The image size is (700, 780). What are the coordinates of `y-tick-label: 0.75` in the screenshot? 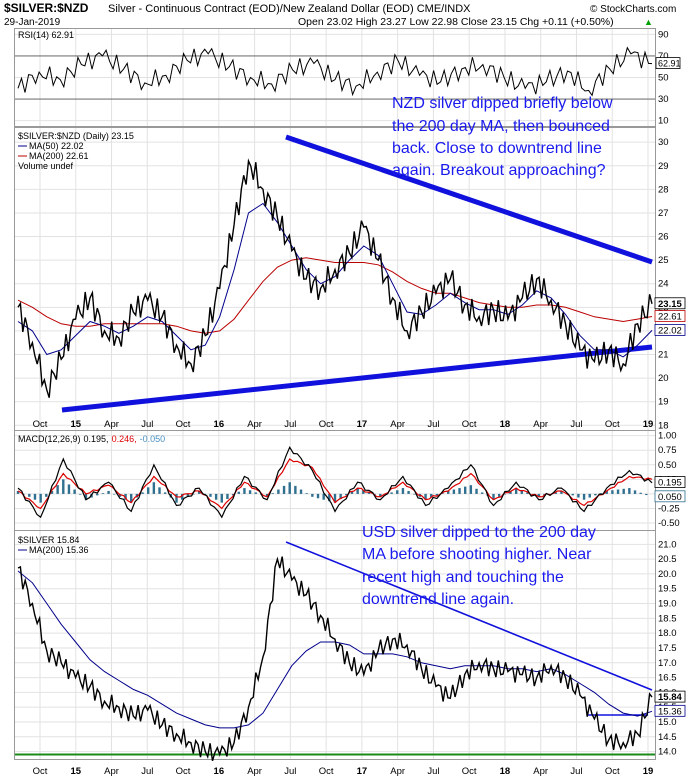 It's located at (667, 450).